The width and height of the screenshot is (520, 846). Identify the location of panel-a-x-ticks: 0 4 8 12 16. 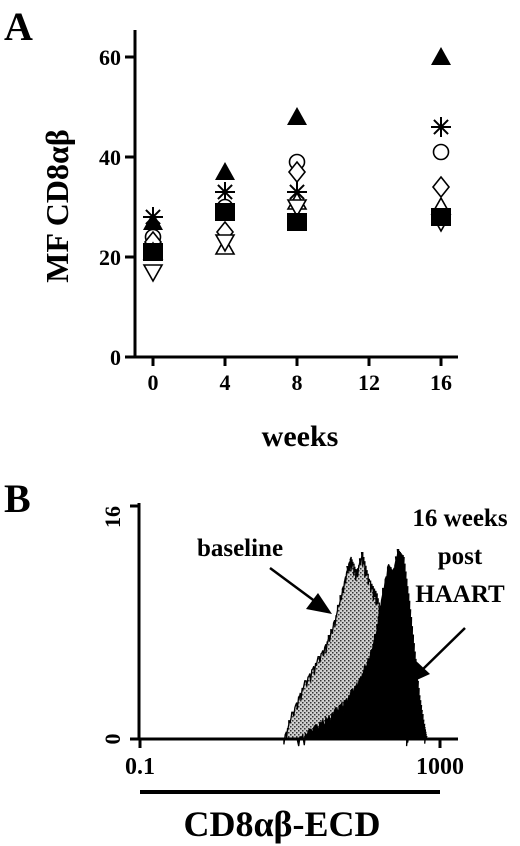
(300, 376).